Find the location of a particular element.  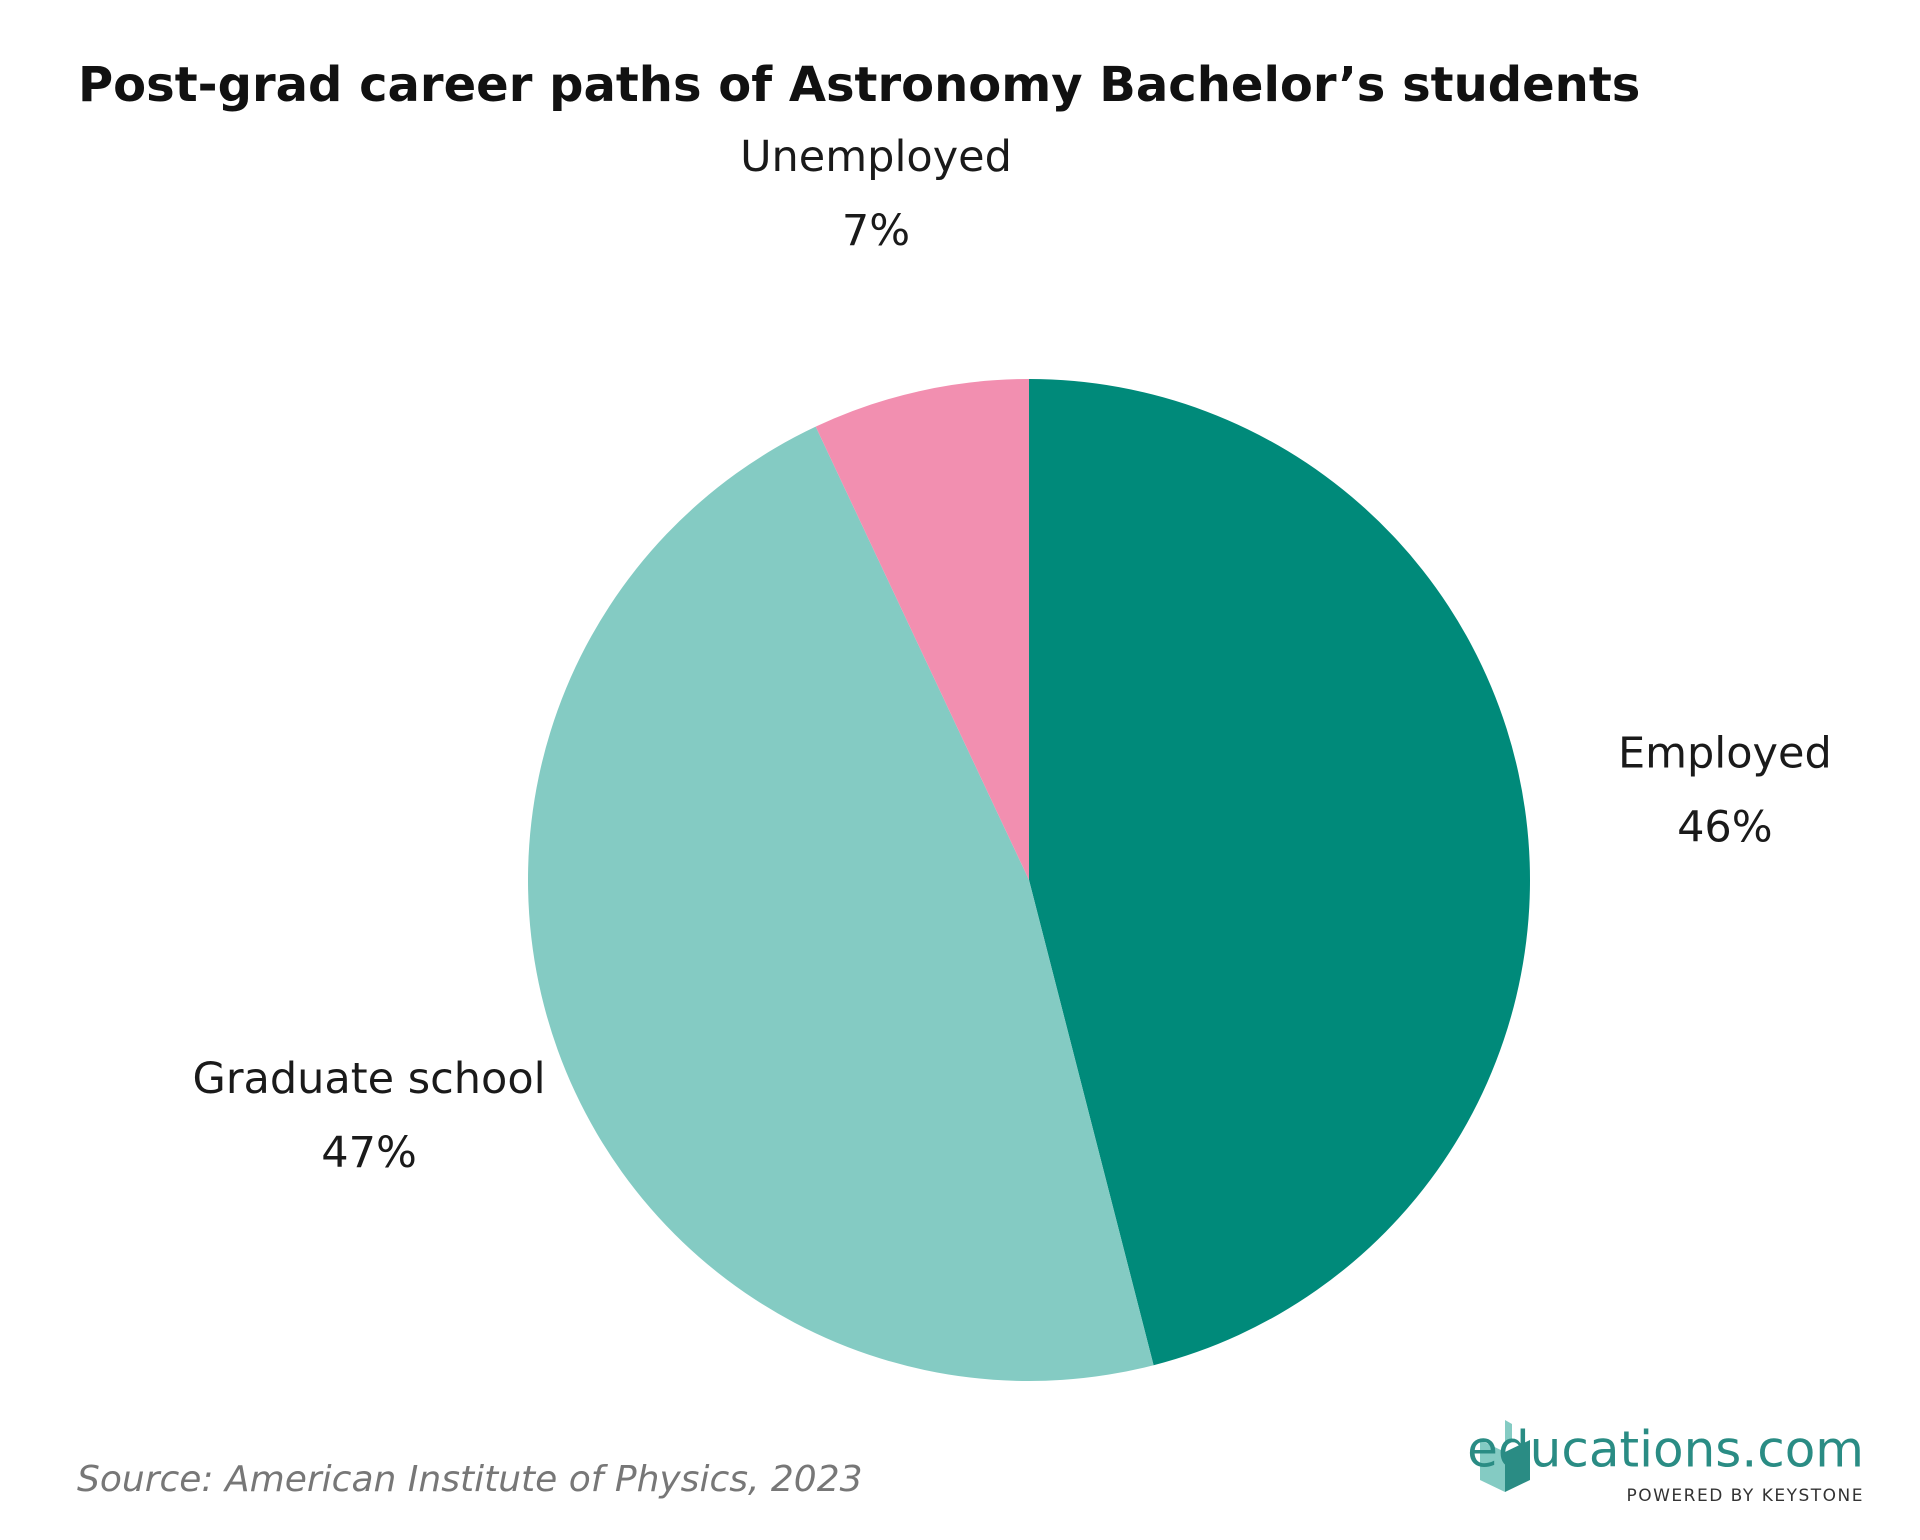

slice-label: Unemployed is located at coordinates (876, 157).